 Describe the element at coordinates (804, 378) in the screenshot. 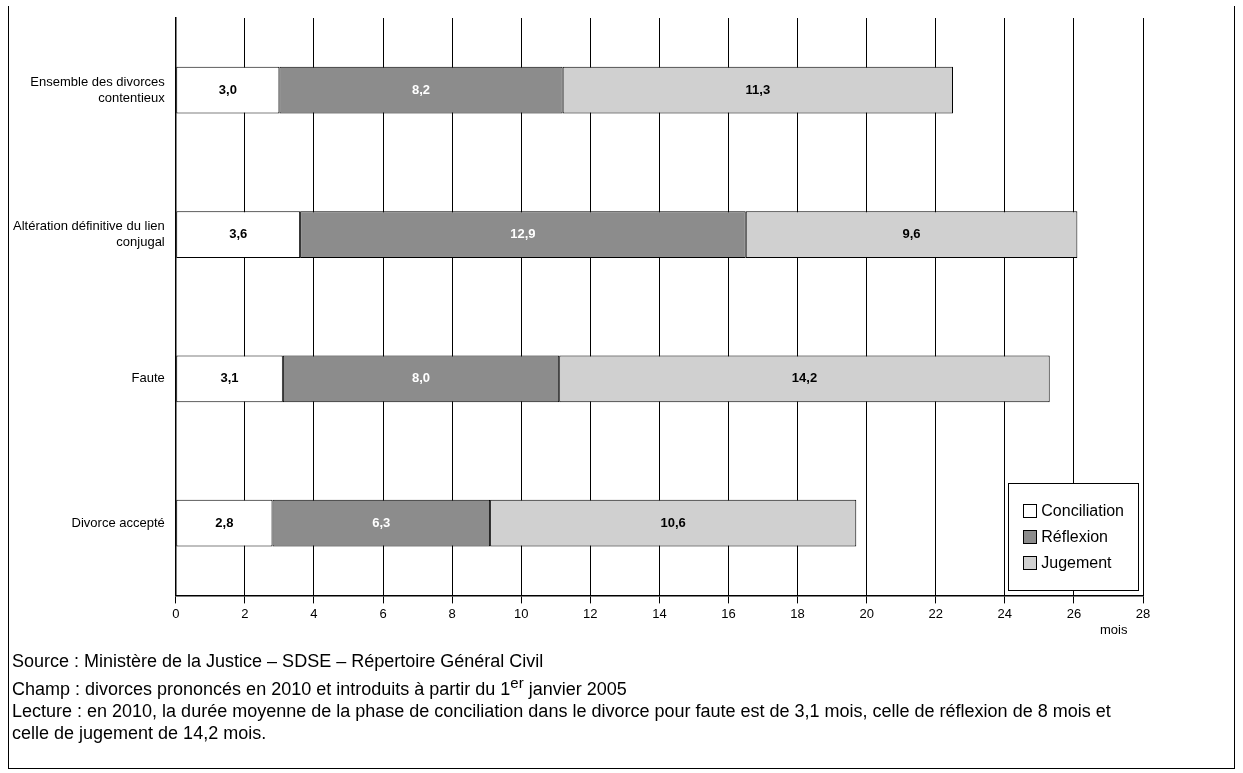

I see `data-label: 14,2` at that location.